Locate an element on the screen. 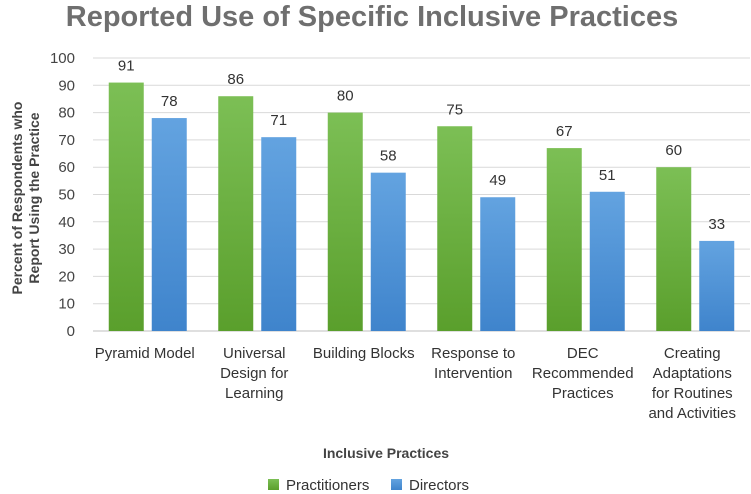  x-tick-line: for Routines is located at coordinates (692, 393).